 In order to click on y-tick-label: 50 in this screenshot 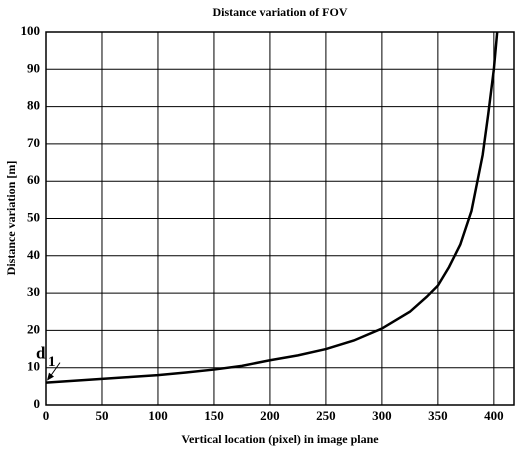, I will do `click(33, 216)`.